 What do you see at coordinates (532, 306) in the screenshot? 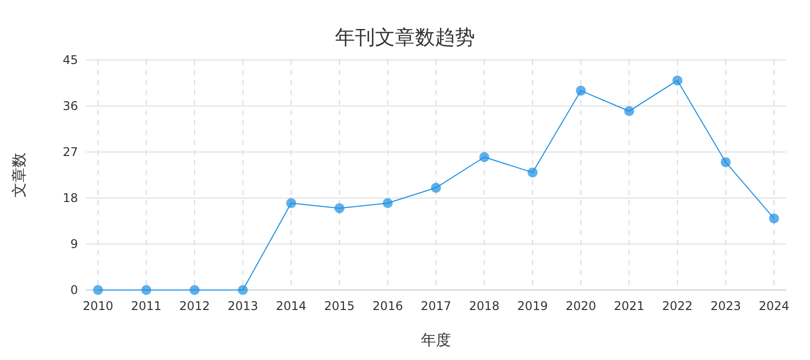
I see `x-tick-label: 2019` at bounding box center [532, 306].